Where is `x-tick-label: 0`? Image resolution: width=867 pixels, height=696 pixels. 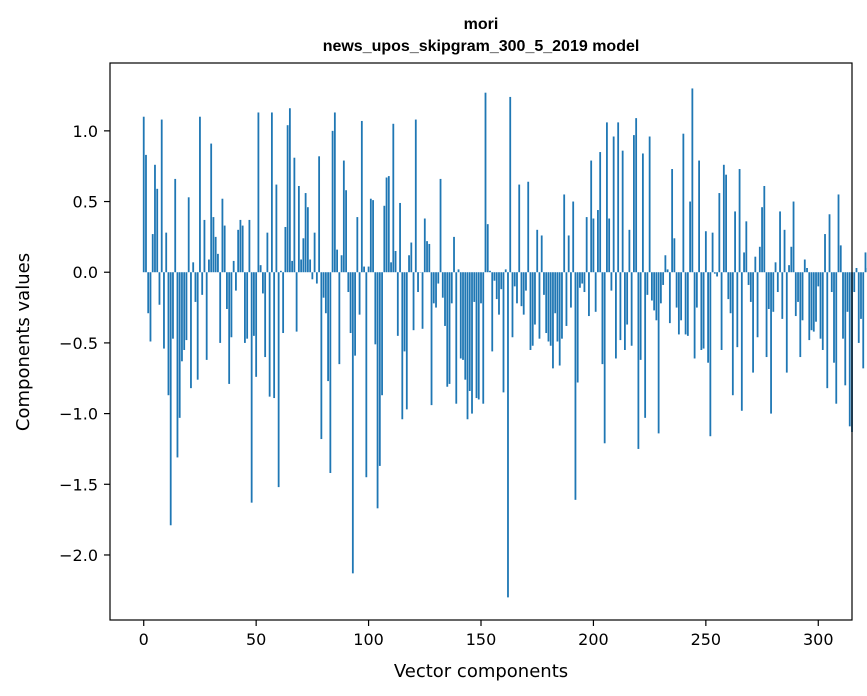
x-tick-label: 0 is located at coordinates (144, 639).